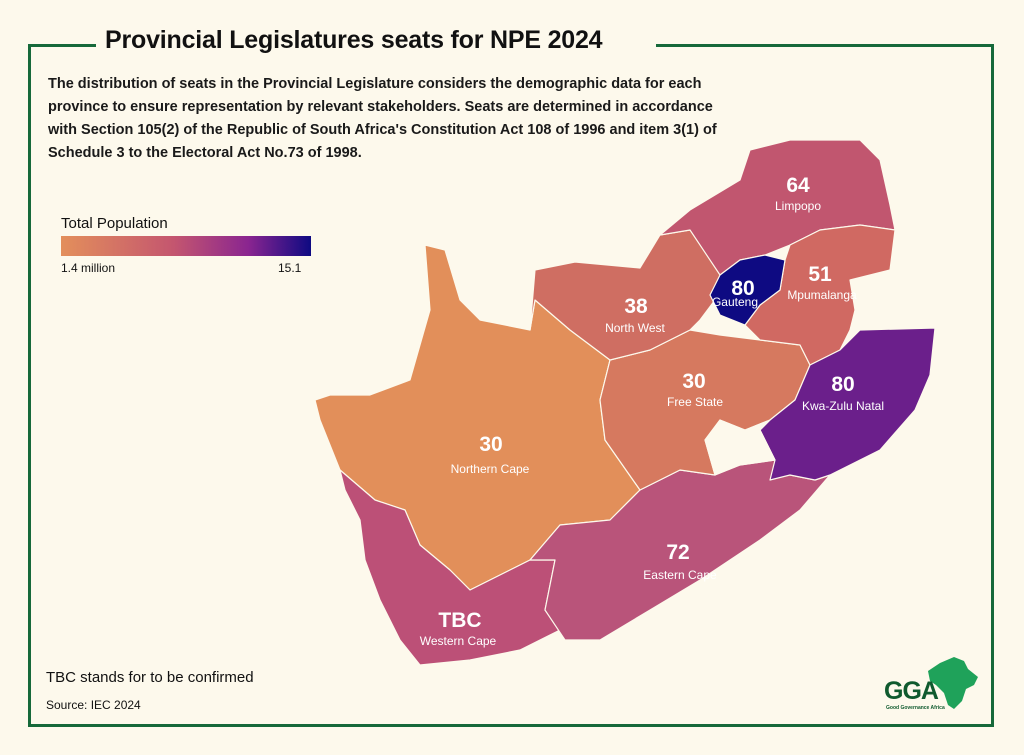  What do you see at coordinates (915, 708) in the screenshot?
I see `logo-subtitle: Good Governance Africa` at bounding box center [915, 708].